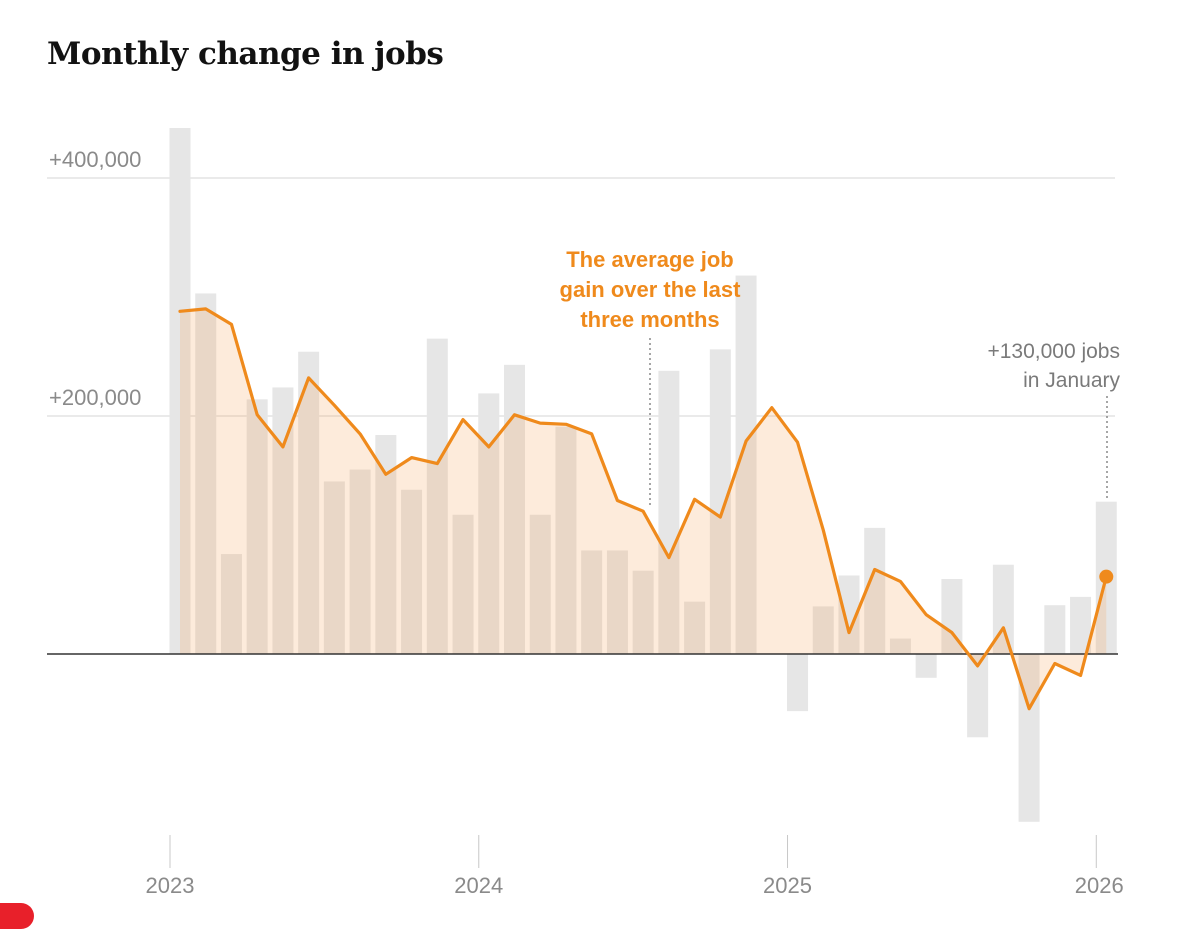  What do you see at coordinates (170, 885) in the screenshot?
I see `x-tick-label: 2023` at bounding box center [170, 885].